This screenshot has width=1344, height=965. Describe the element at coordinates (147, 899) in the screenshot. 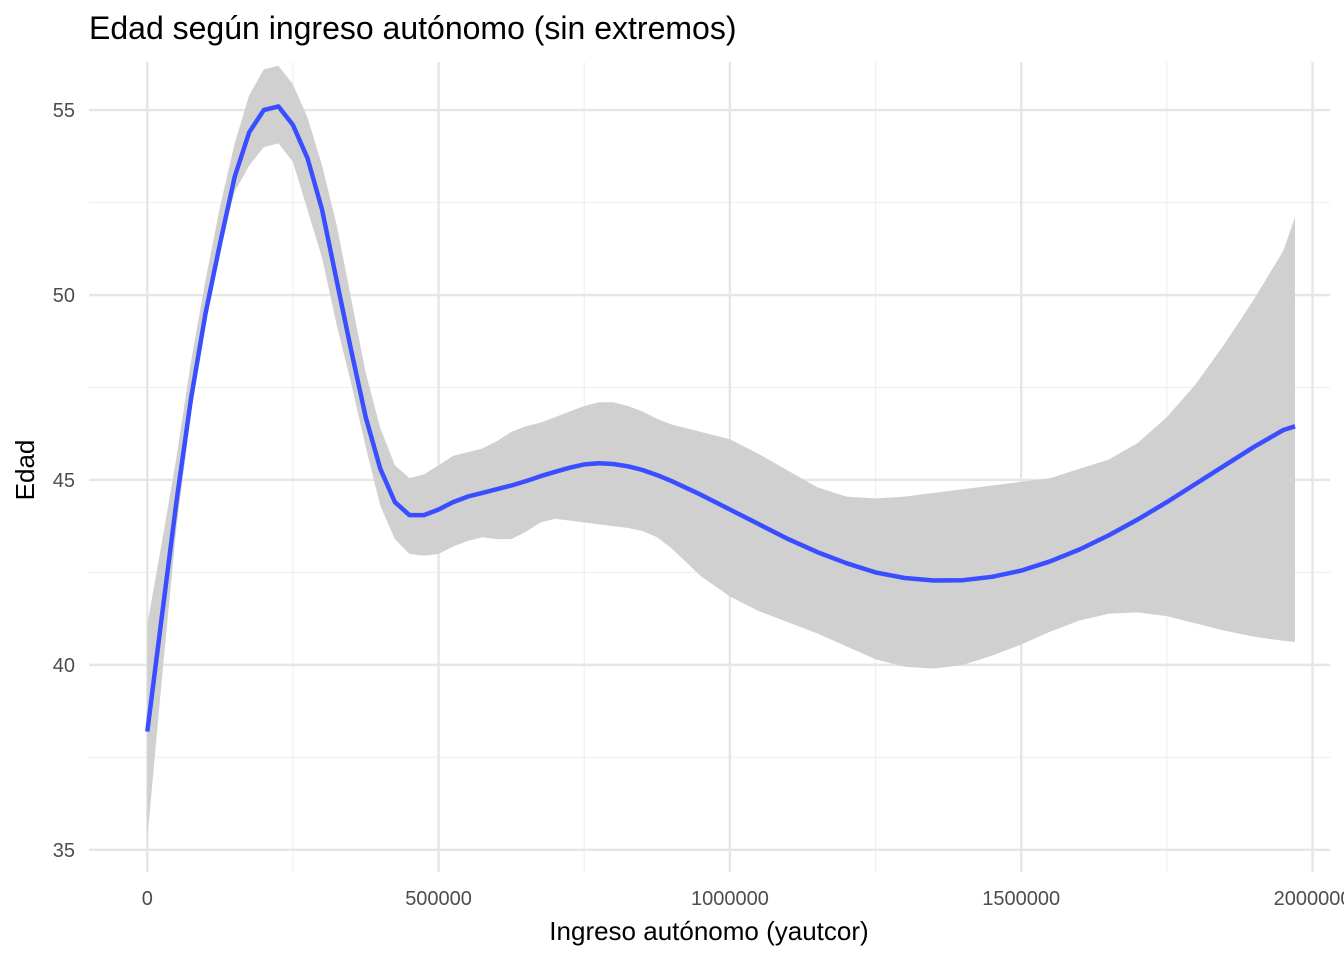

I see `x-tick-label: 0` at that location.